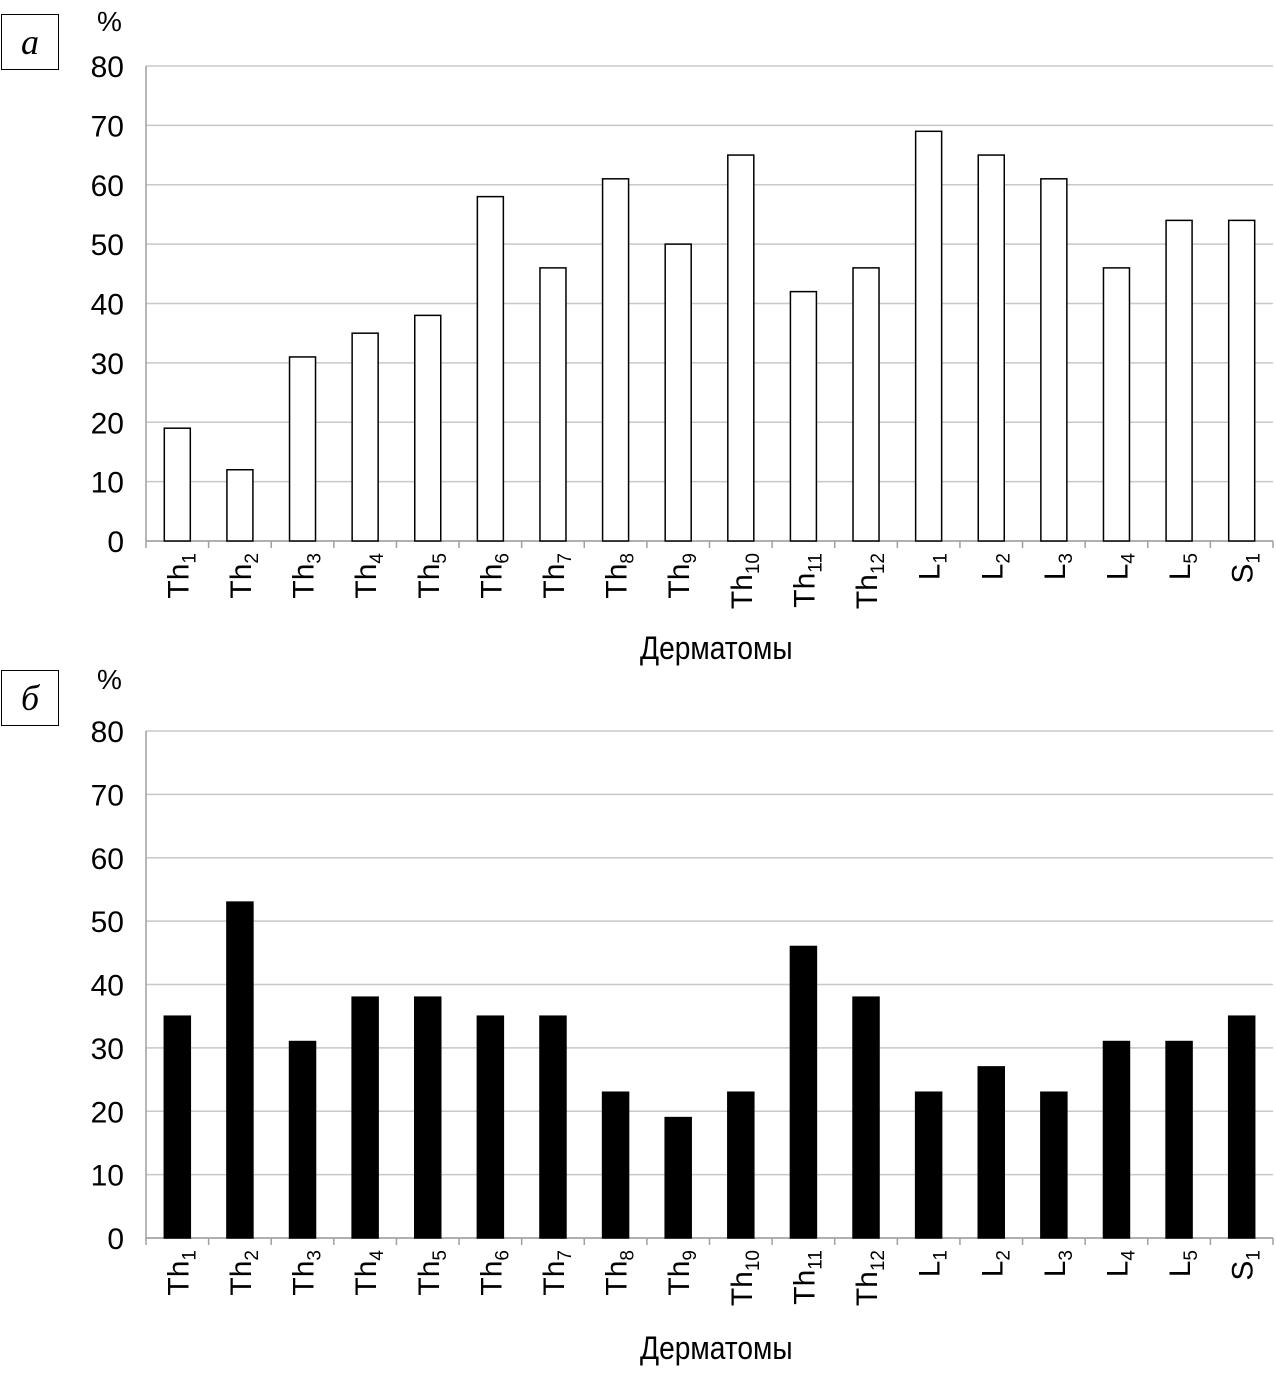 The image size is (1276, 1375). I want to click on svg-text: Th1, so click(181, 576).